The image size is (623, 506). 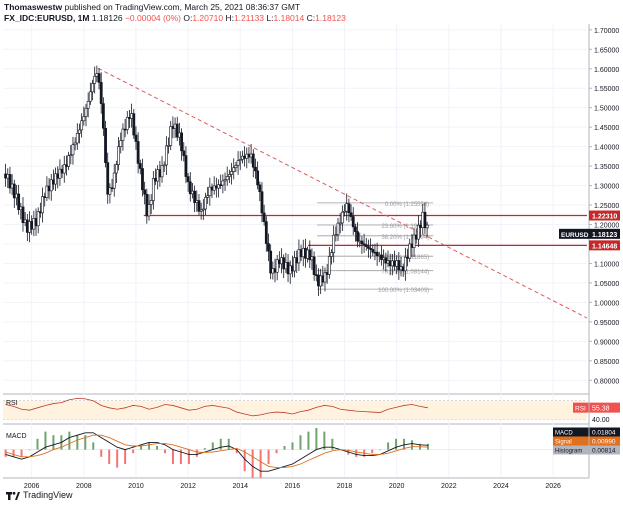 What do you see at coordinates (240, 486) in the screenshot?
I see `time-tick-label: 2014` at bounding box center [240, 486].